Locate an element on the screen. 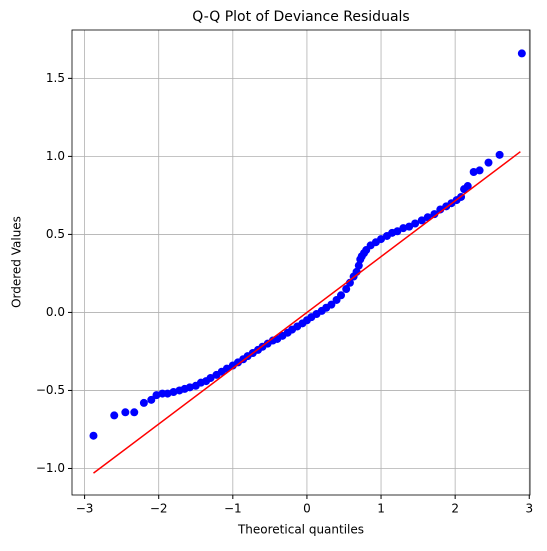 The image size is (547, 551). y-tick-label: −0.5 is located at coordinates (50, 390).